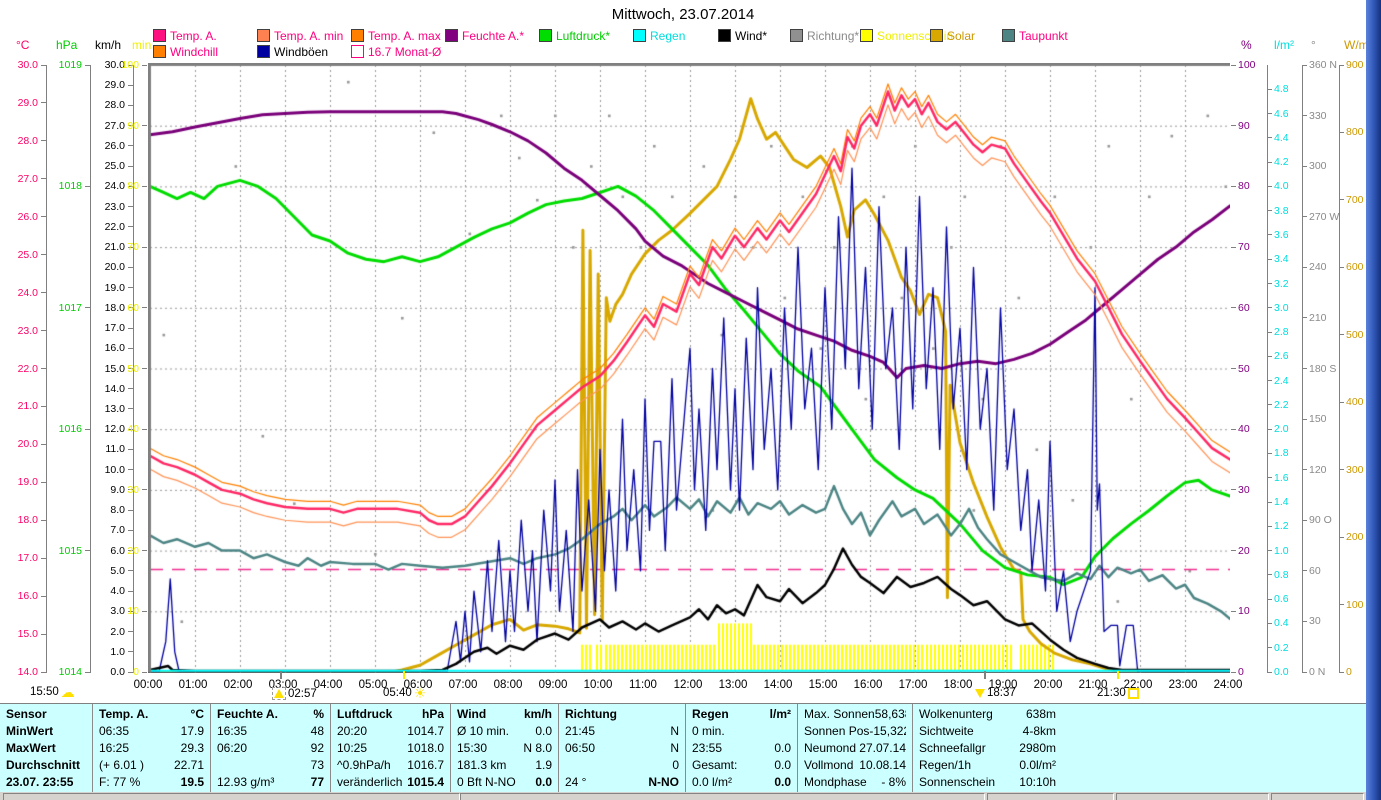 The image size is (1381, 800). What do you see at coordinates (114, 145) in the screenshot?
I see `axis-label-kmh: 26.0` at bounding box center [114, 145].